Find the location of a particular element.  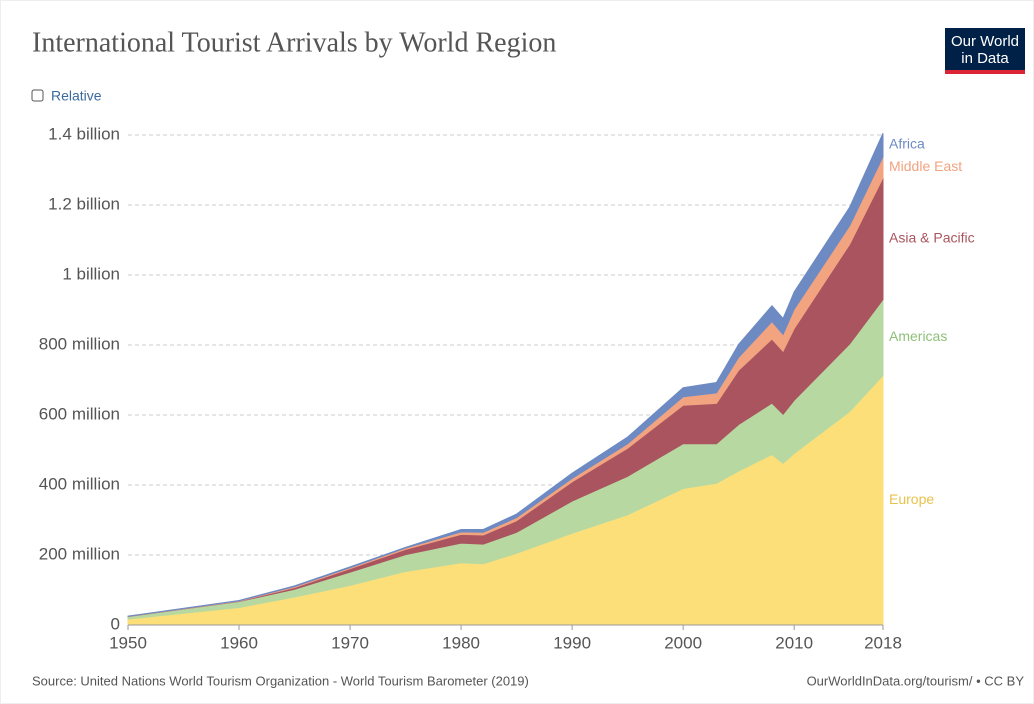

x-tick-label: 2000 is located at coordinates (683, 642).